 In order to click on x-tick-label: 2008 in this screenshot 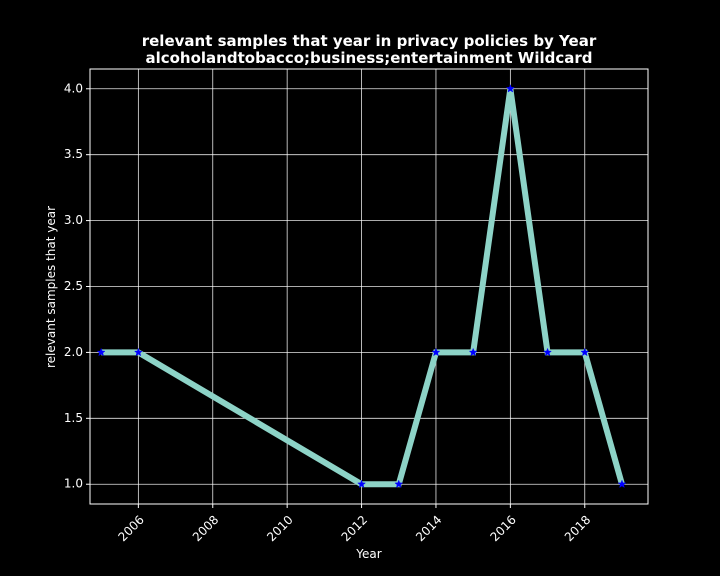, I will do `click(205, 528)`.